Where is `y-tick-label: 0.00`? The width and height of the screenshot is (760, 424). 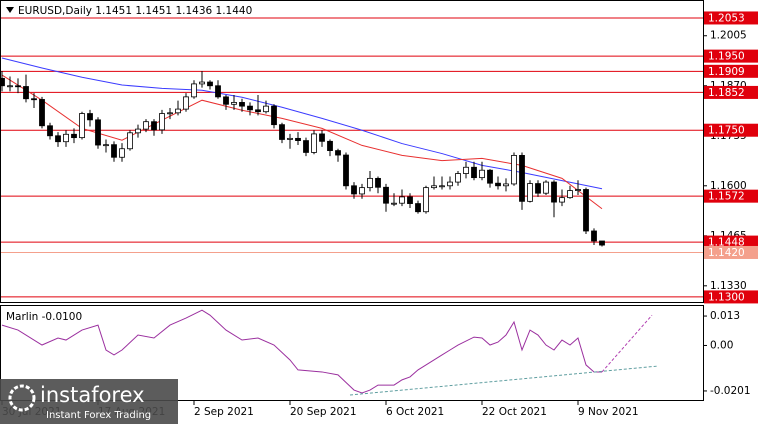 y-tick-label: 0.00 is located at coordinates (721, 345).